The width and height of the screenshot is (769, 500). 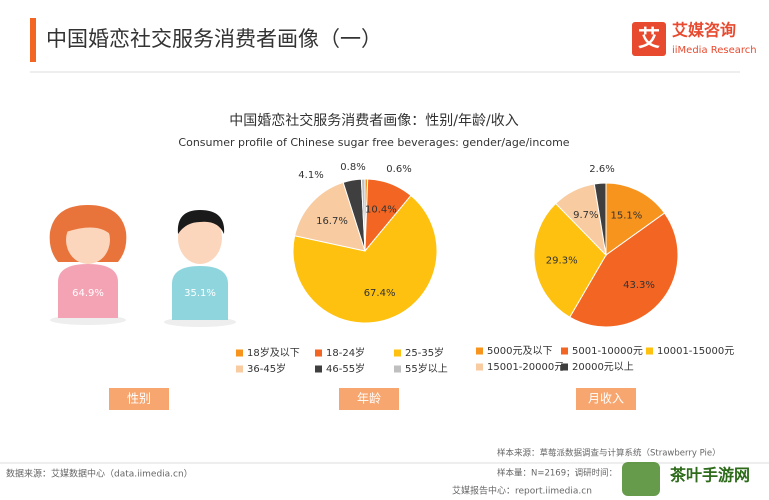 What do you see at coordinates (88, 293) in the screenshot?
I see `figure-value-label: 64.9%` at bounding box center [88, 293].